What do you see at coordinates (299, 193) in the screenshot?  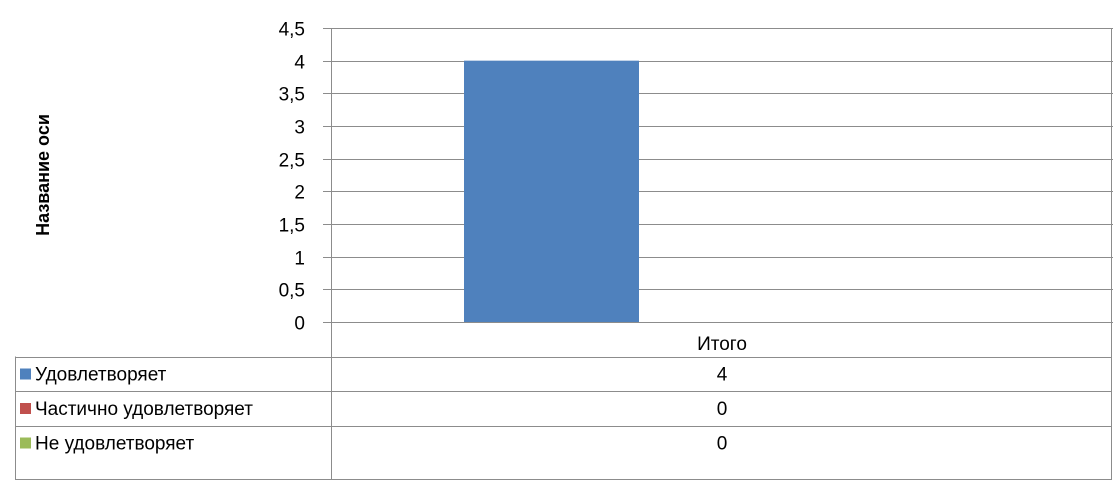 I see `y-tick-label: 2` at bounding box center [299, 193].